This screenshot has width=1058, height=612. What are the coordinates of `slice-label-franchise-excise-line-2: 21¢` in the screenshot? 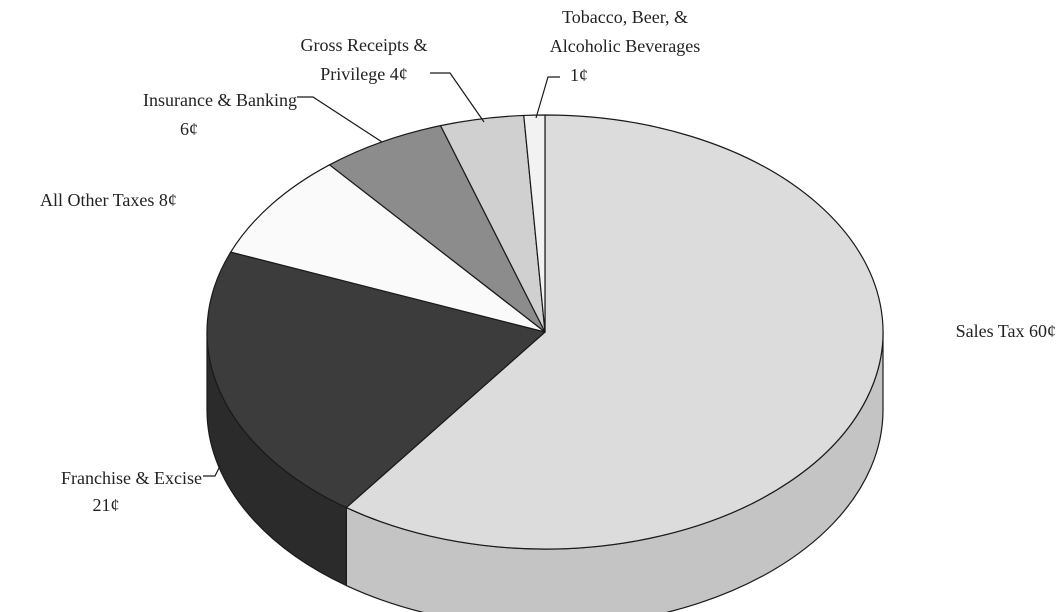 It's located at (106, 505).